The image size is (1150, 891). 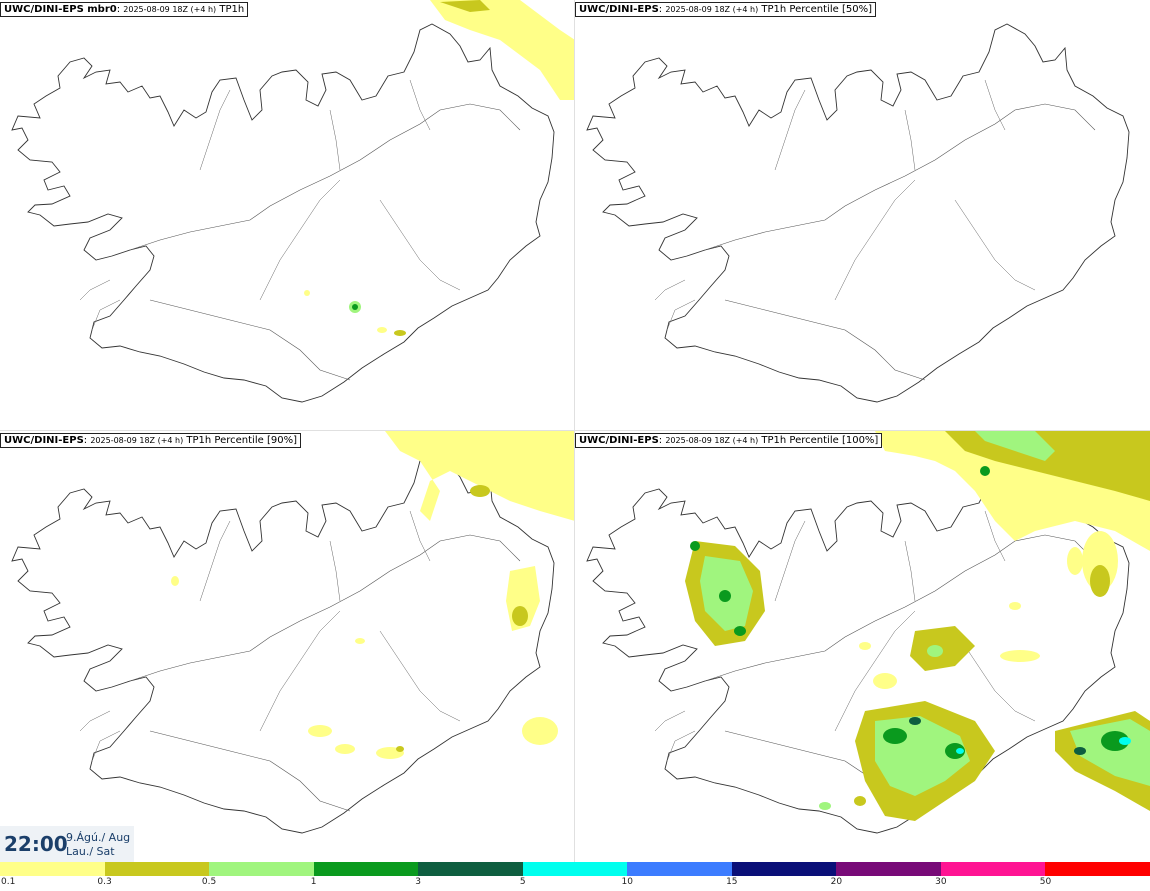 I want to click on colorbar-tick-label: 20, so click(x=836, y=882).